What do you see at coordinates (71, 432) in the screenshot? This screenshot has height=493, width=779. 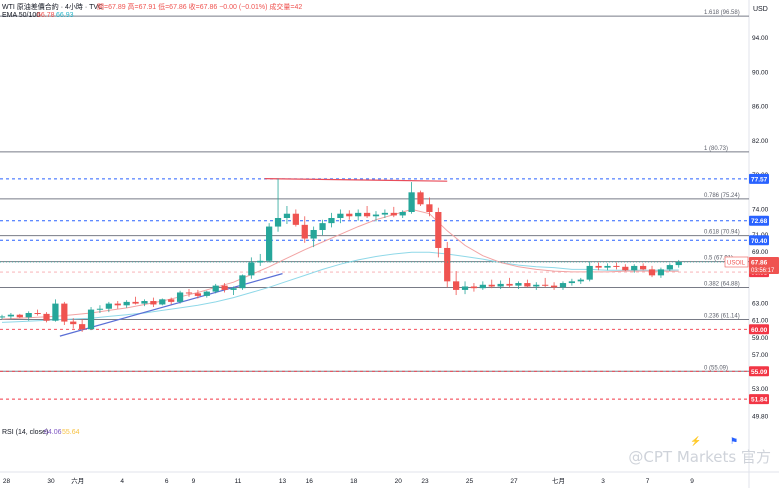 I see `rsi-value-2: 55.64` at bounding box center [71, 432].